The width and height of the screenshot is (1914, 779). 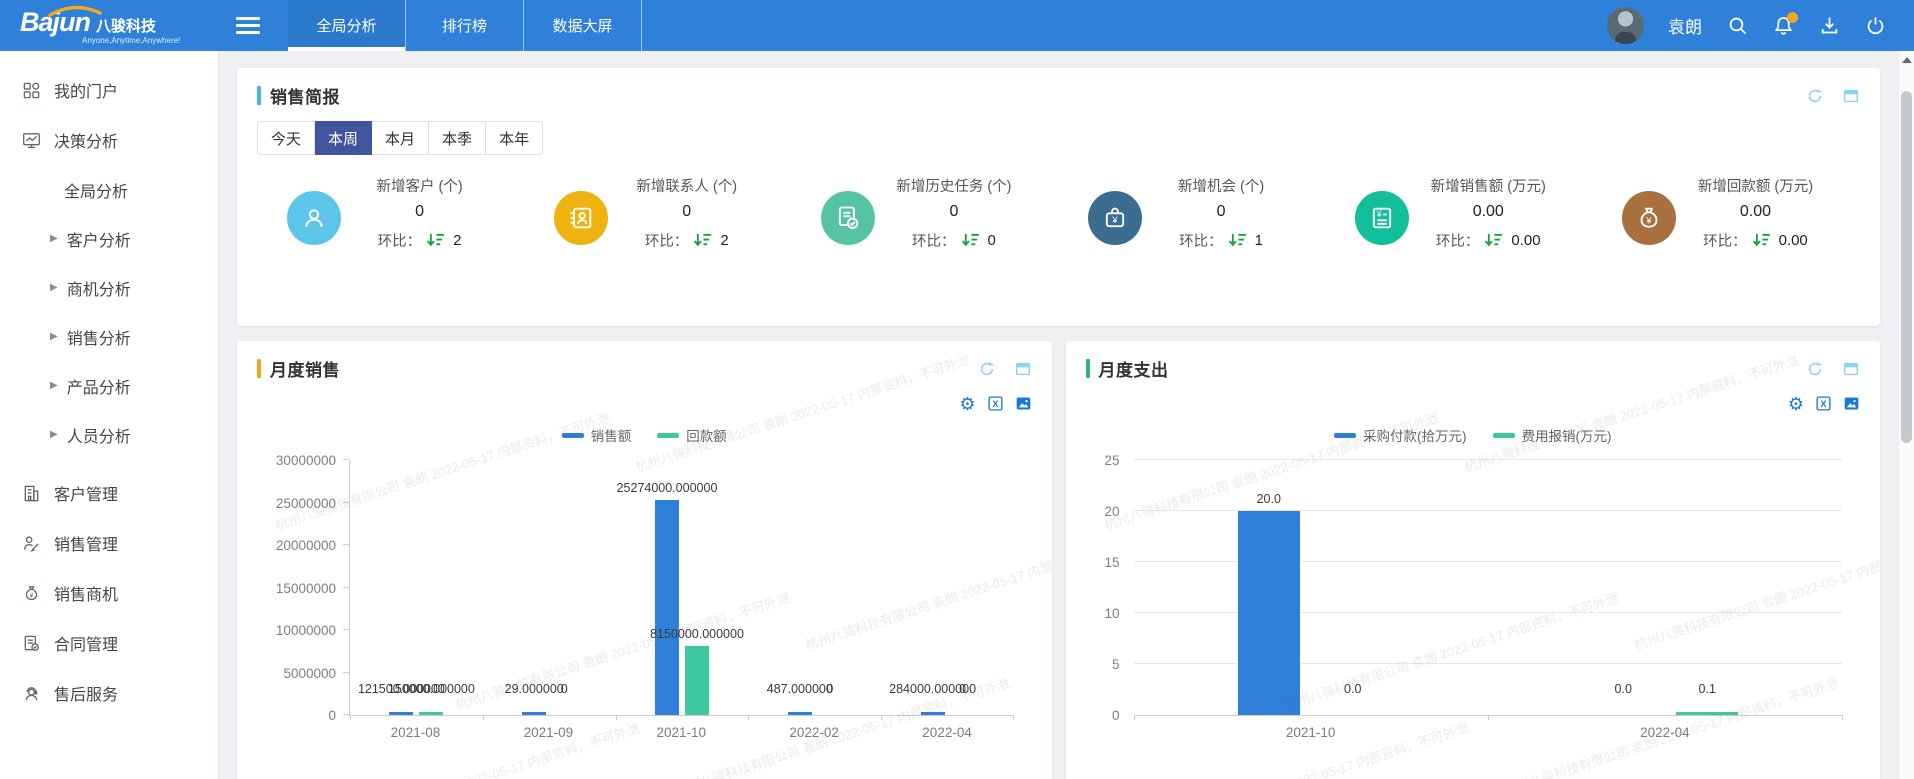 What do you see at coordinates (109, 238) in the screenshot?
I see `sidebar-item-customer-analysis: ▶ 客户分析` at bounding box center [109, 238].